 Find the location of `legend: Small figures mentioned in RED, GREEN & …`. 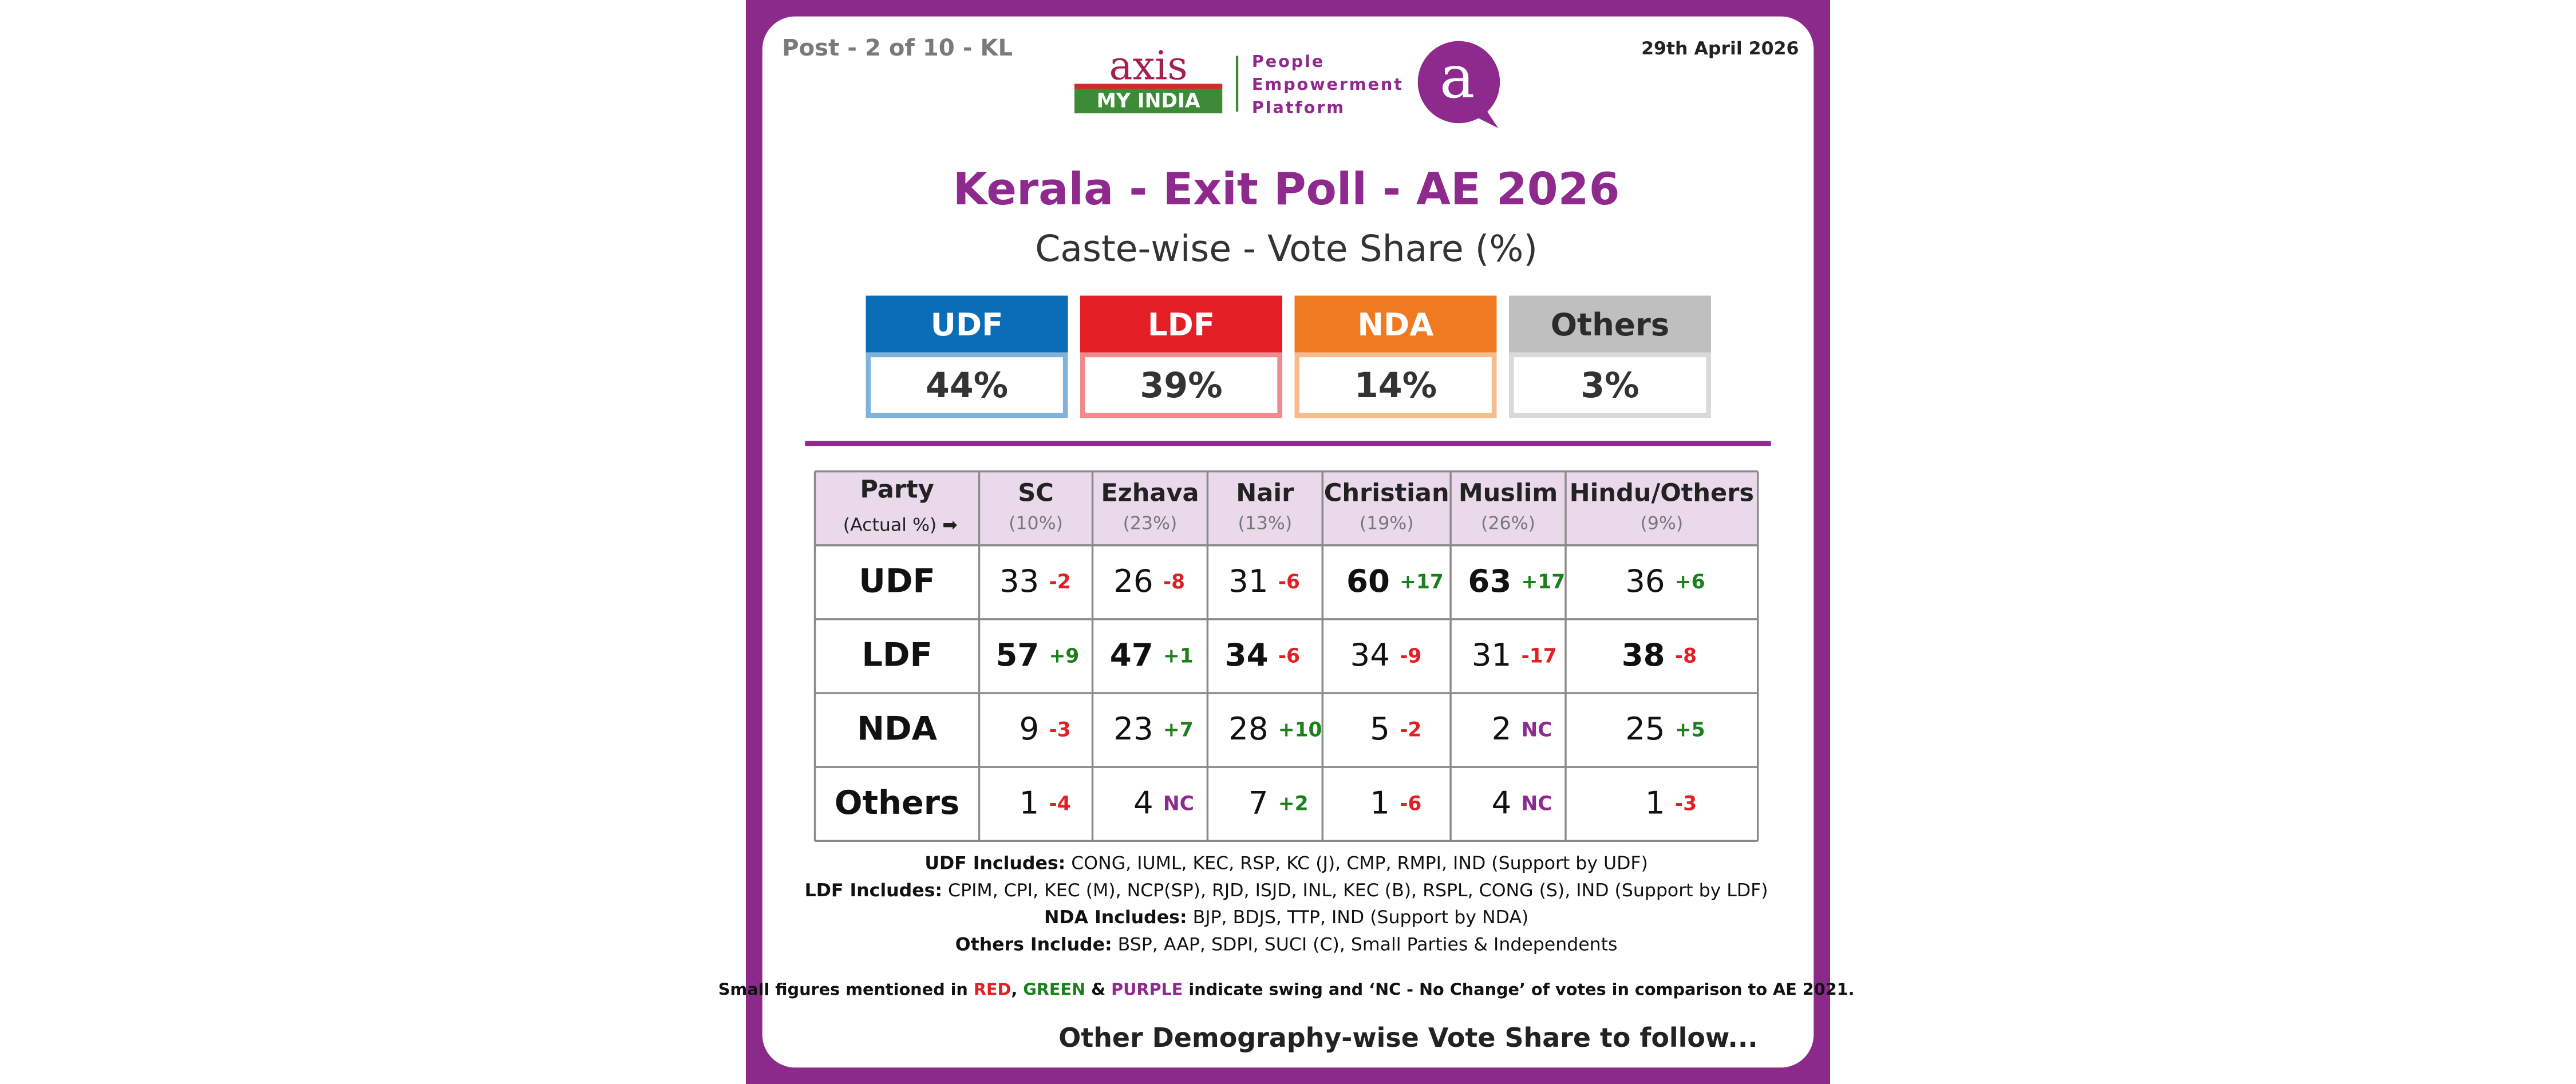

legend: Small figures mentioned in RED, GREEN & … is located at coordinates (1286, 989).